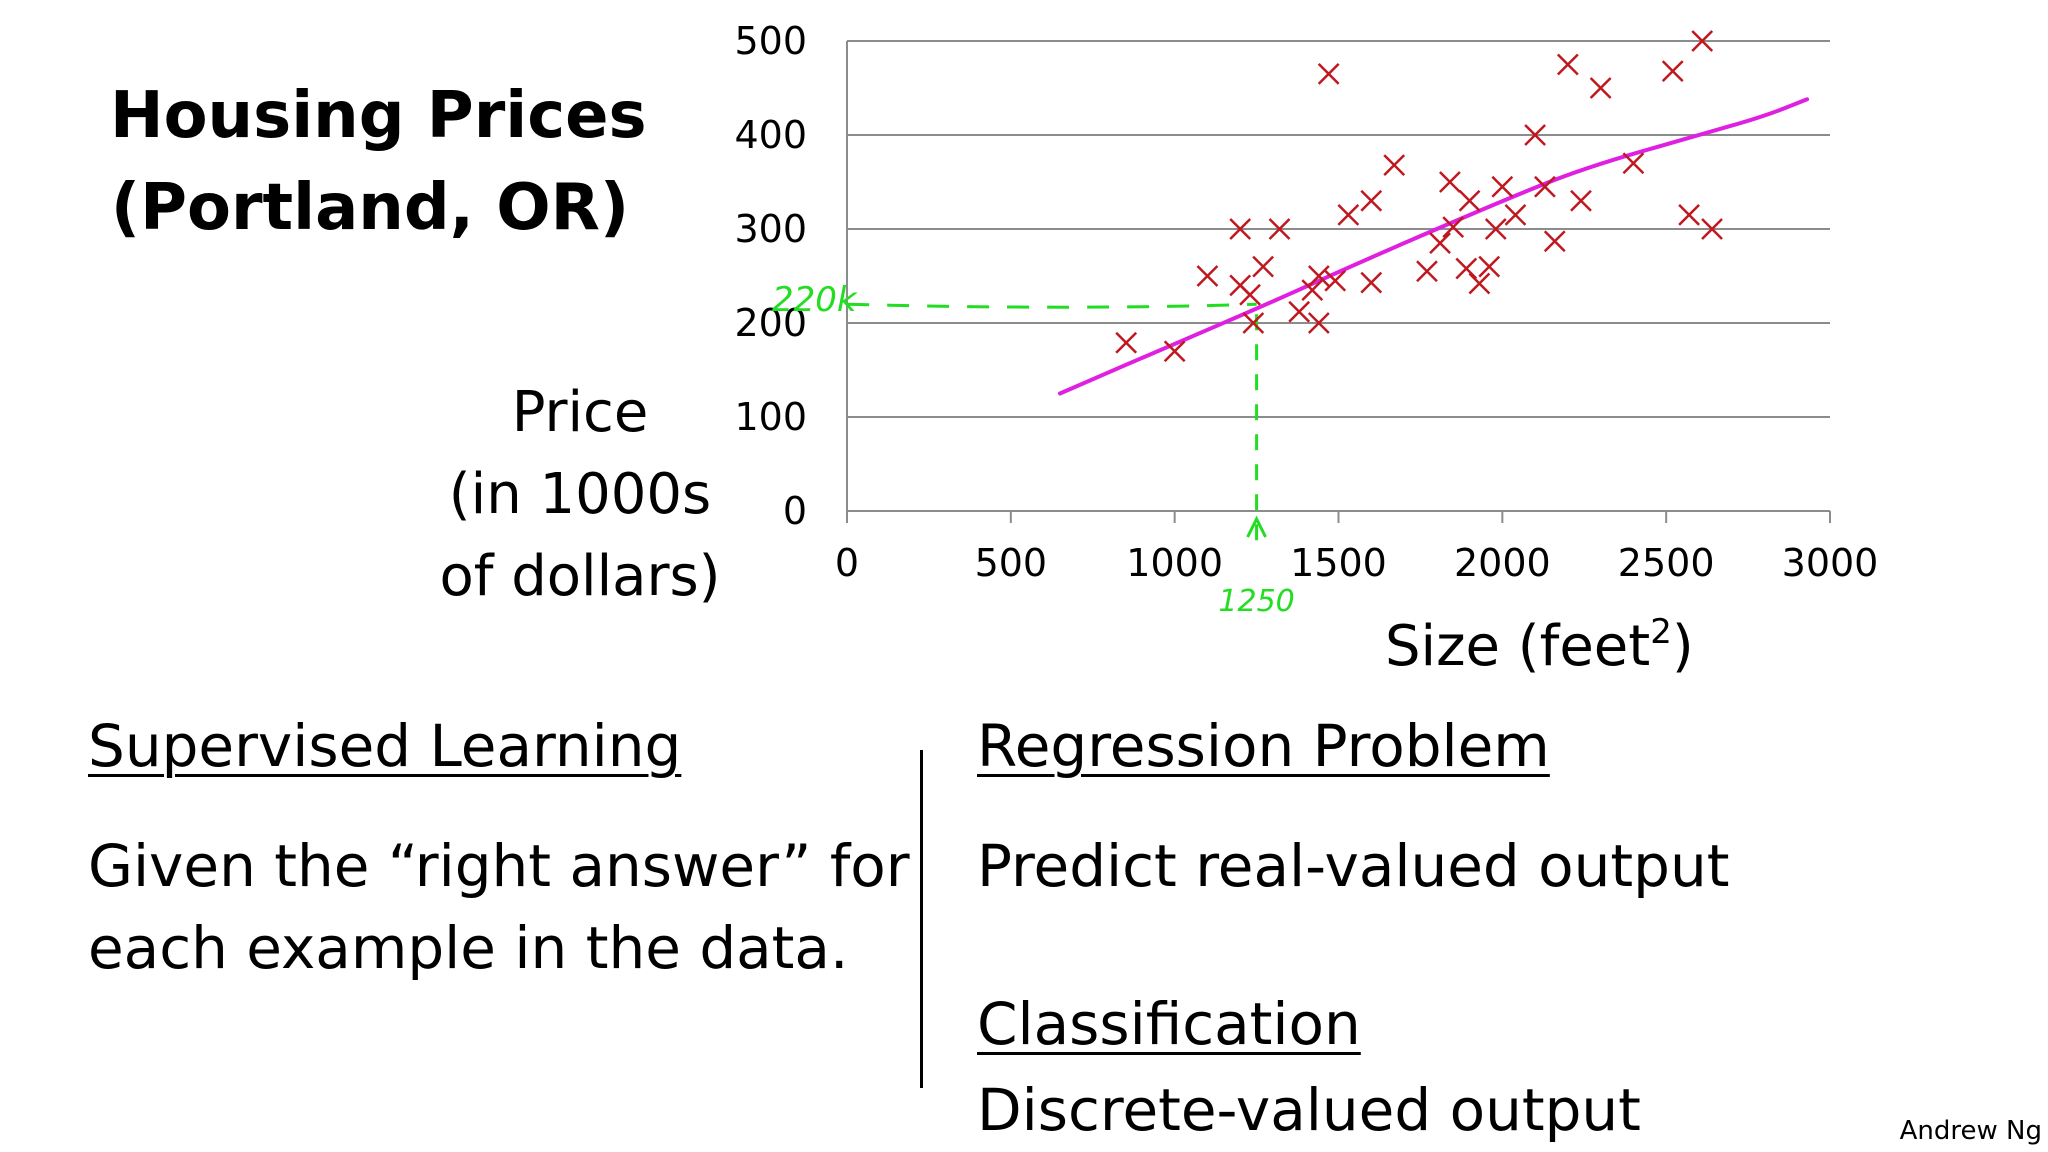 Image resolution: width=2048 pixels, height=1152 pixels. What do you see at coordinates (770, 229) in the screenshot?
I see `y-tick-label: 300` at bounding box center [770, 229].